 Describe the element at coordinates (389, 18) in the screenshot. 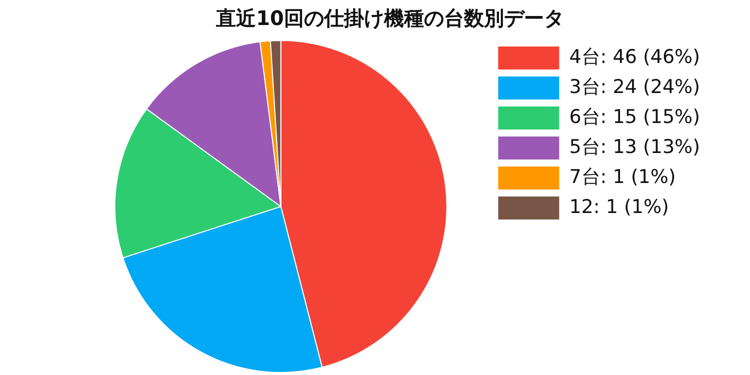

I see `chart-title: 直近10回の仕掛け機種の台数別データ` at that location.